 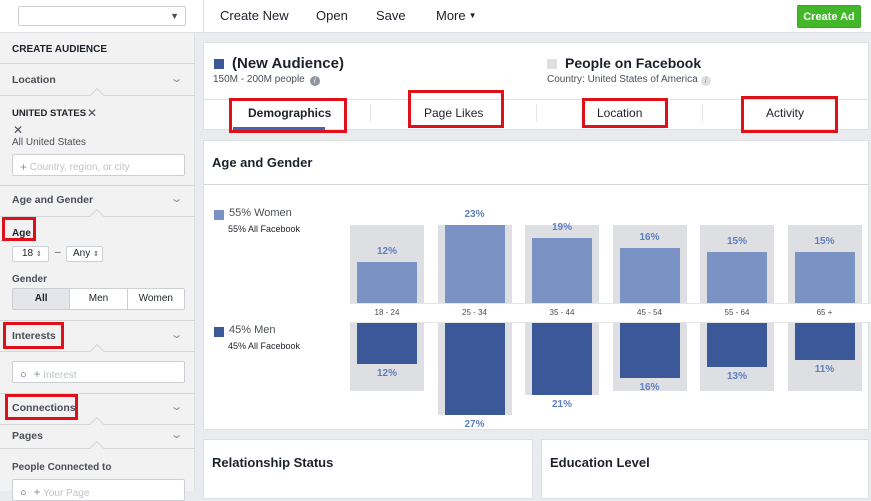 I want to click on women-legend-label: 55% Women, so click(x=260, y=213).